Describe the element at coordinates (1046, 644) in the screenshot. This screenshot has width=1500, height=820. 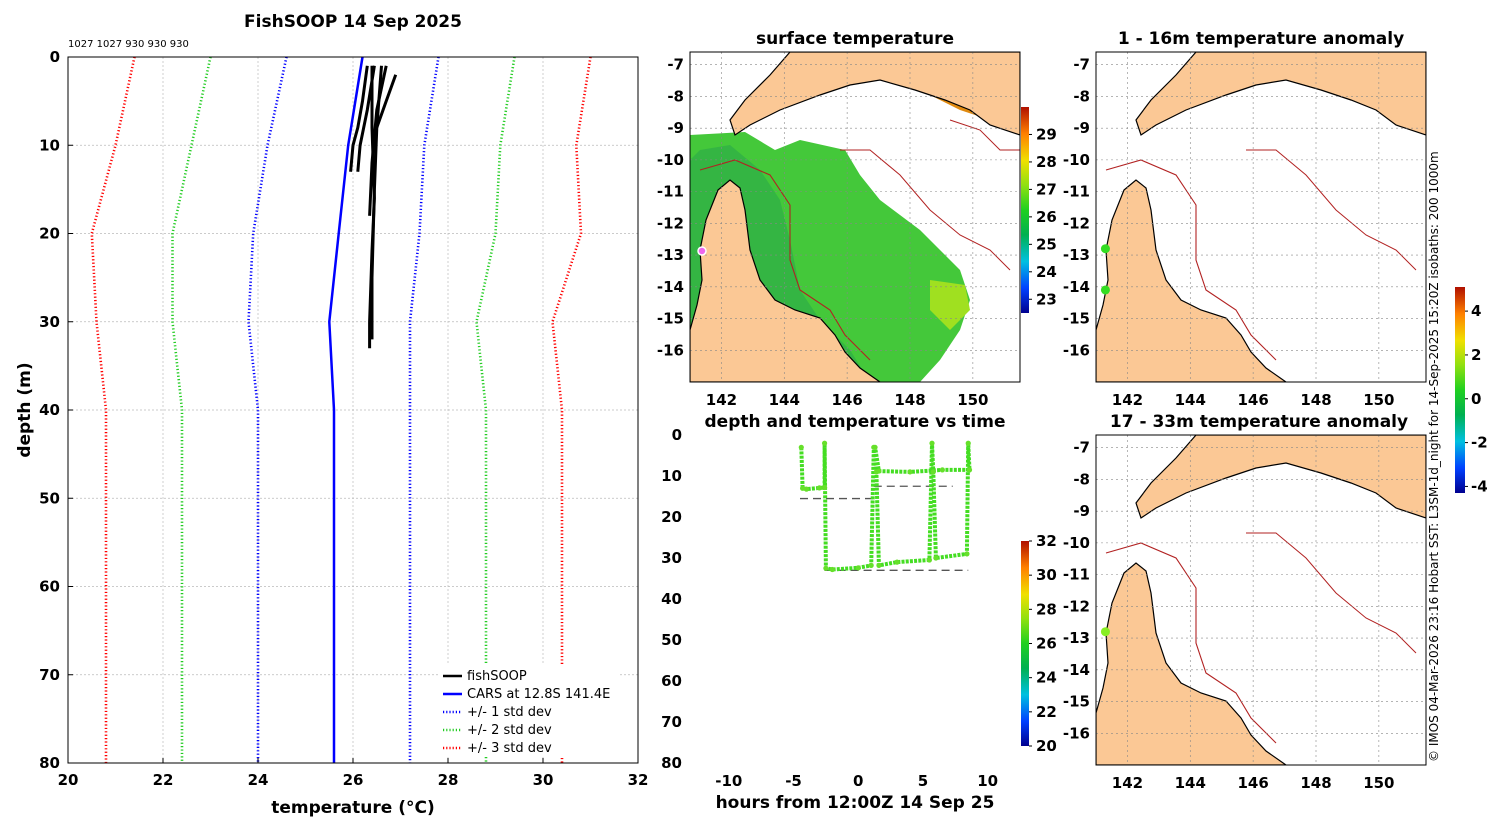
I see `depth-time-colorbar-tick-label: 26` at that location.